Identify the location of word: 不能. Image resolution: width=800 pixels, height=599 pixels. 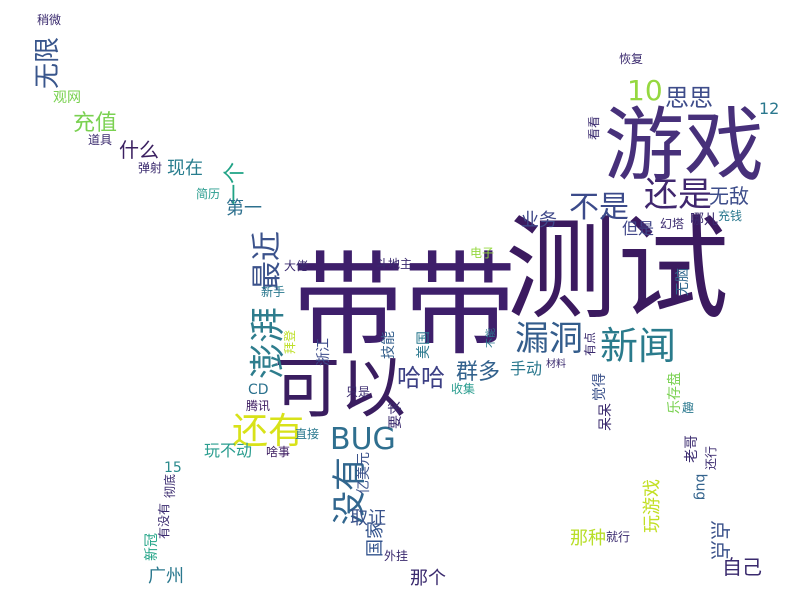
(491, 338).